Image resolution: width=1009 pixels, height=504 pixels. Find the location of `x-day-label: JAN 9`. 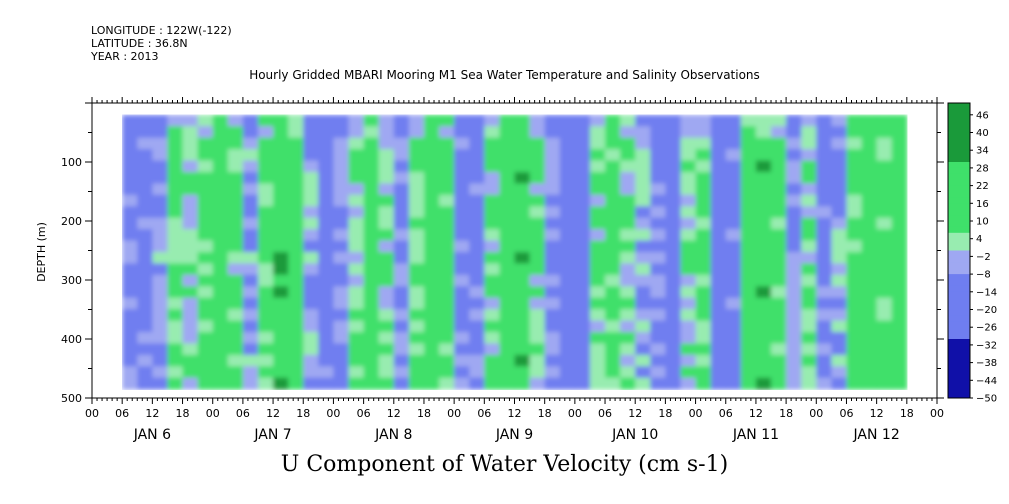

x-day-label: JAN 9 is located at coordinates (514, 435).